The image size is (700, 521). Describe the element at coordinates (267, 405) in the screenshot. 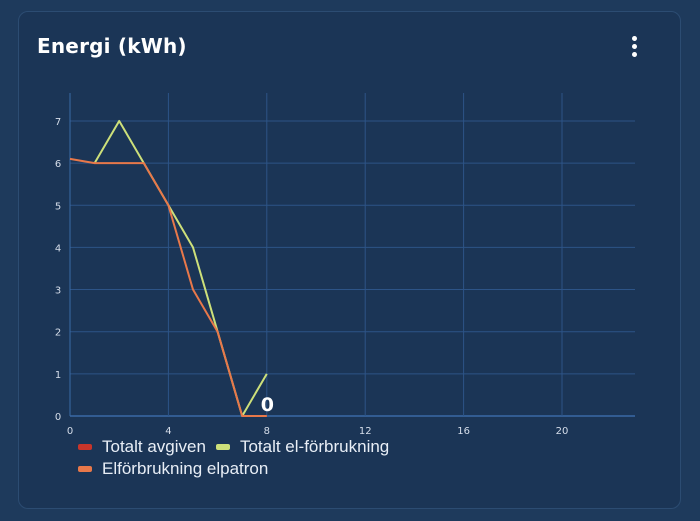

I see `data-label: 0` at that location.